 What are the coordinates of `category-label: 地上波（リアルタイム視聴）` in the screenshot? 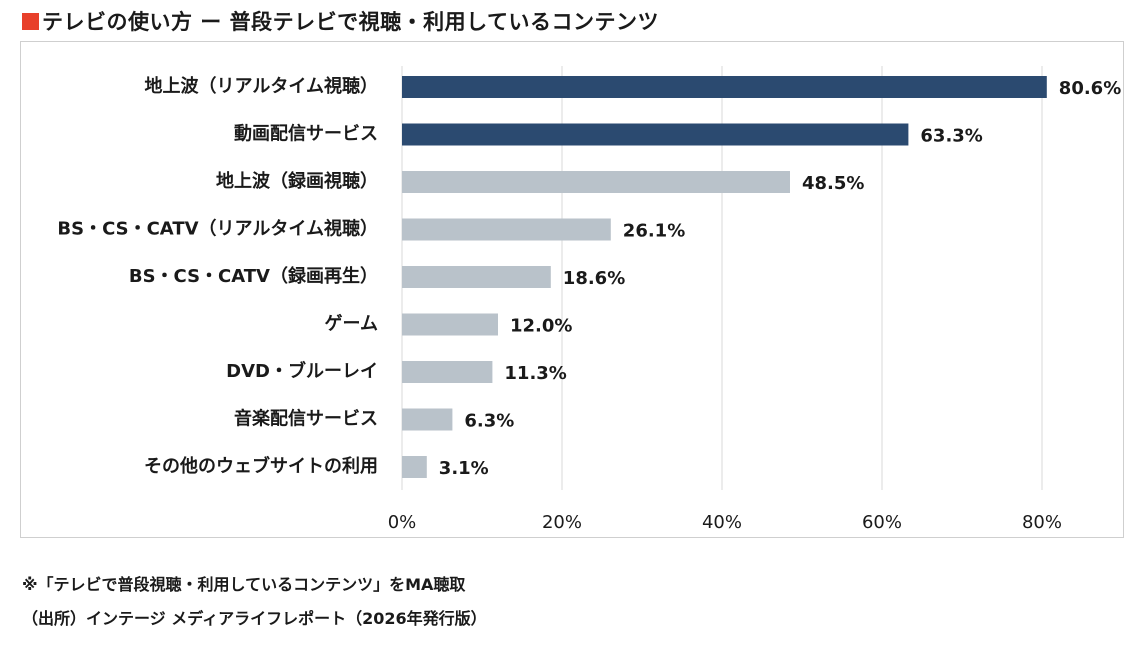 It's located at (261, 86).